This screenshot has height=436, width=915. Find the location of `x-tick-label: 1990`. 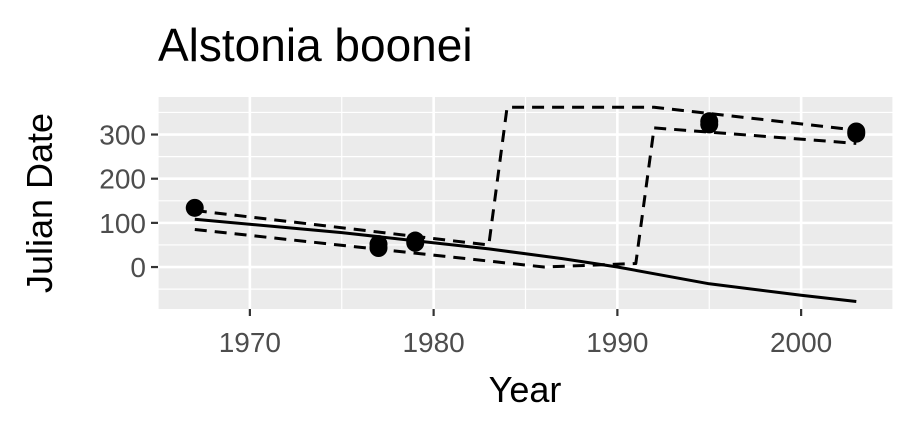

x-tick-label: 1990 is located at coordinates (617, 342).